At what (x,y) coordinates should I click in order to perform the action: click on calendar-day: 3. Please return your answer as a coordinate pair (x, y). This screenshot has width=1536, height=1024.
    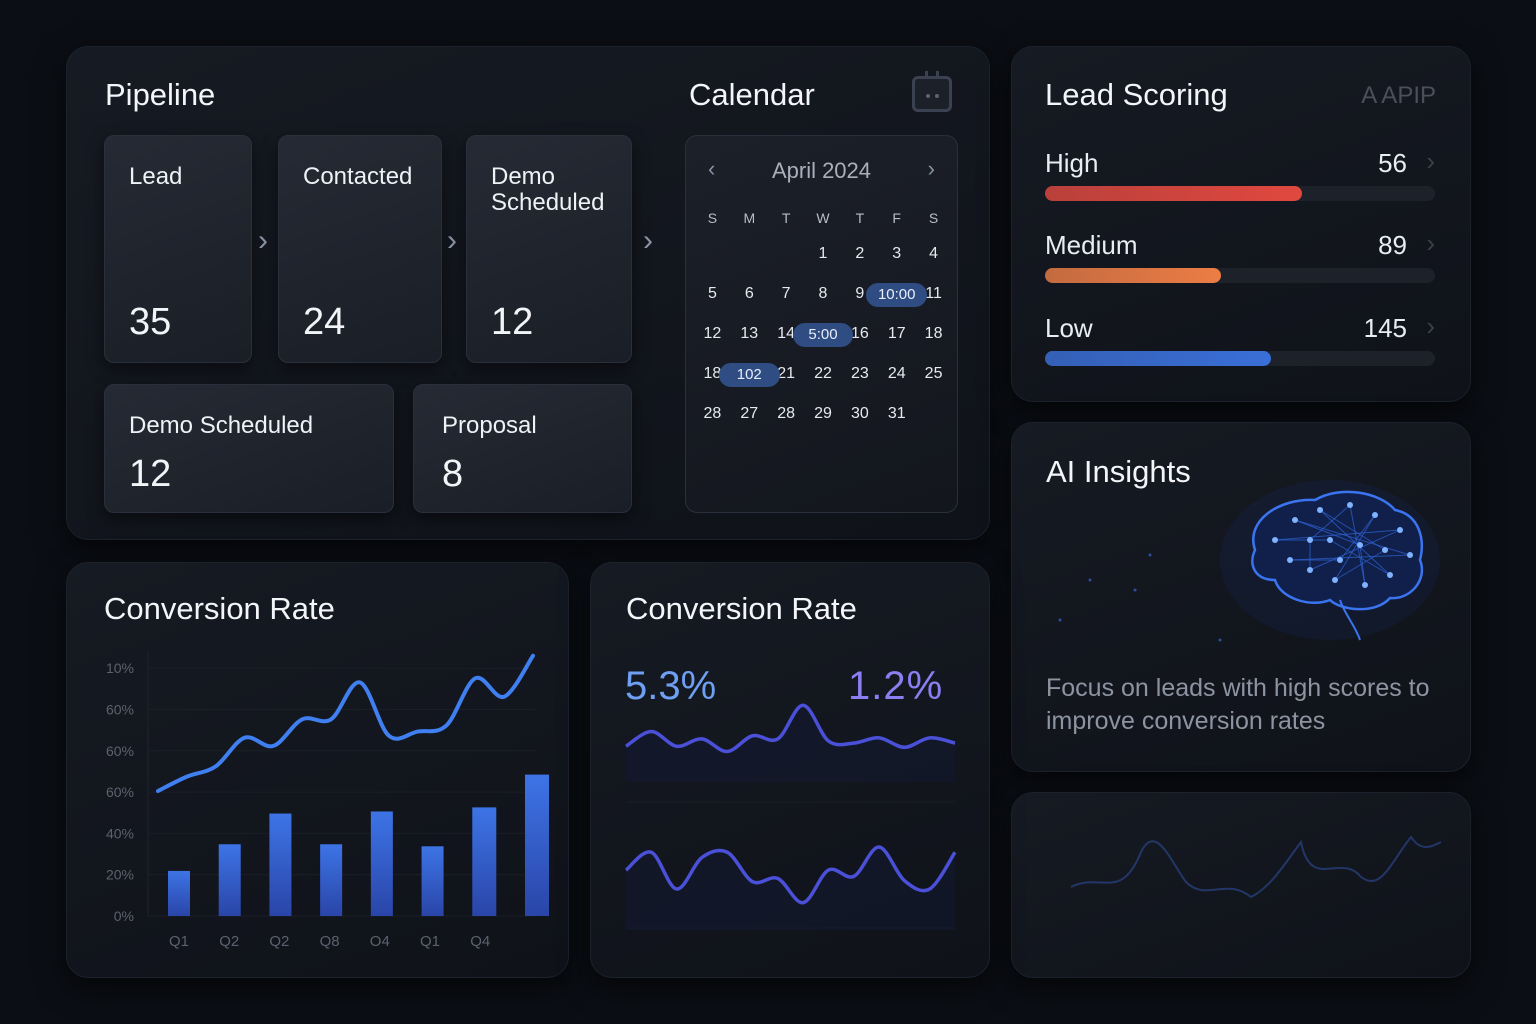
    Looking at the image, I should click on (897, 253).